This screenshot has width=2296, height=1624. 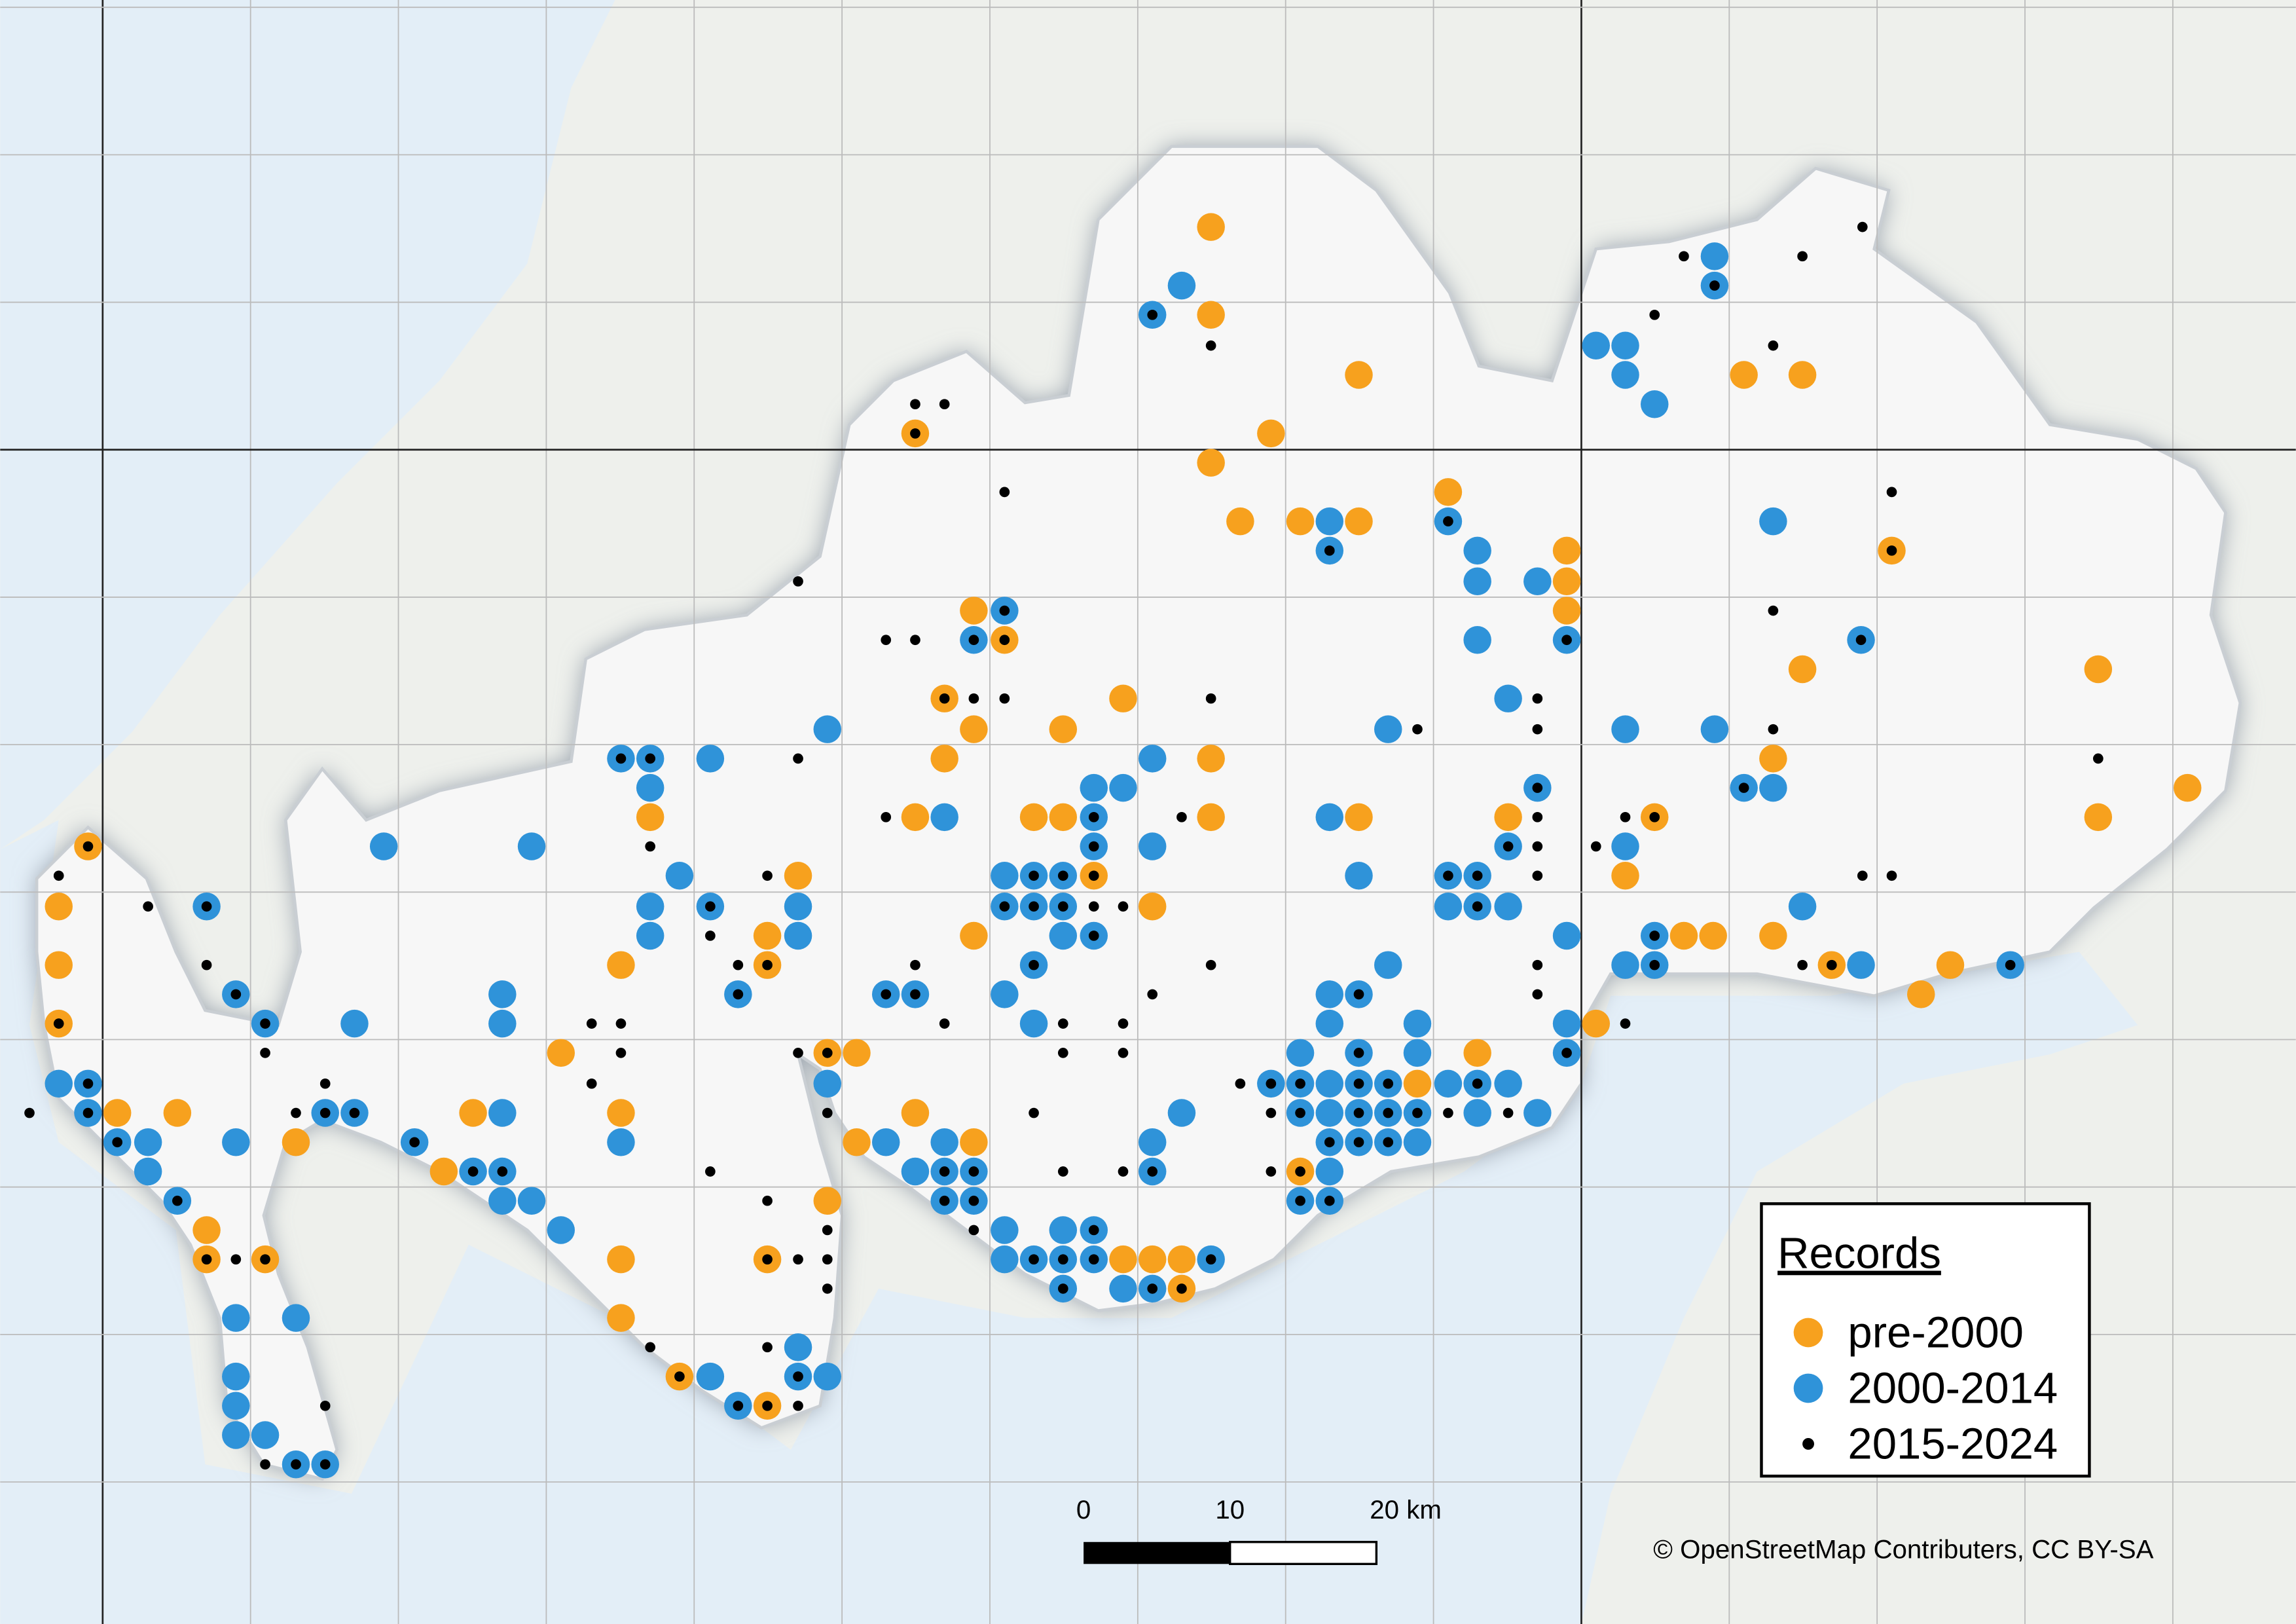 What do you see at coordinates (1259, 1530) in the screenshot?
I see `scale-bar: 0 10 20 km` at bounding box center [1259, 1530].